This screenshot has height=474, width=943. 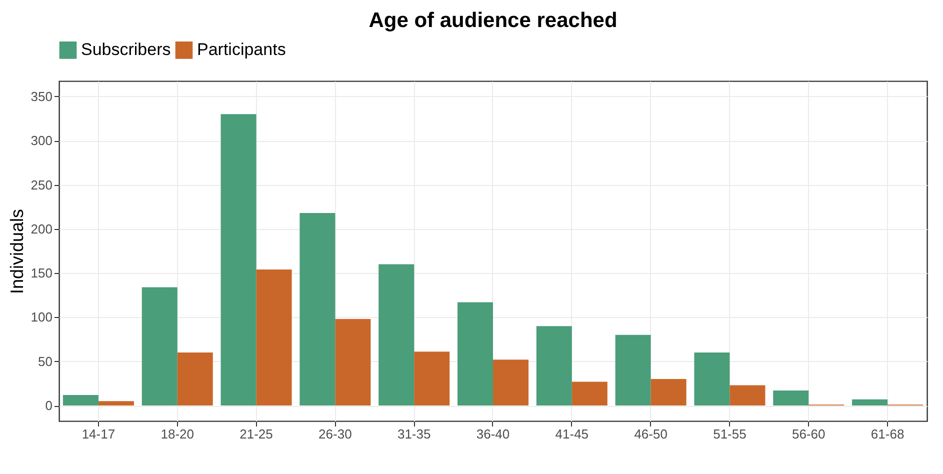 I want to click on y-axis-title: Individuals, so click(x=16, y=251).